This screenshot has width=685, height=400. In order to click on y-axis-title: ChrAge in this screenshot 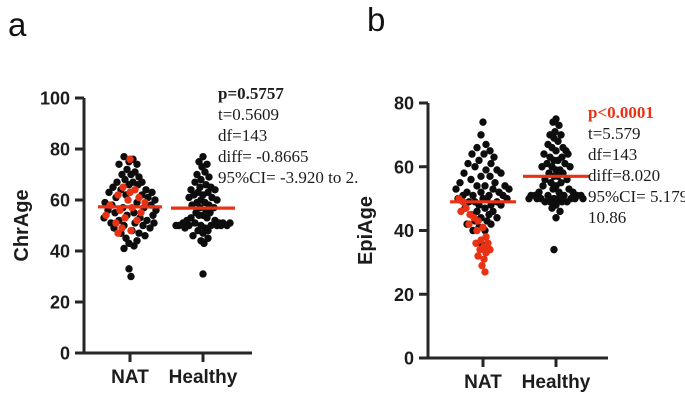, I will do `click(22, 225)`.